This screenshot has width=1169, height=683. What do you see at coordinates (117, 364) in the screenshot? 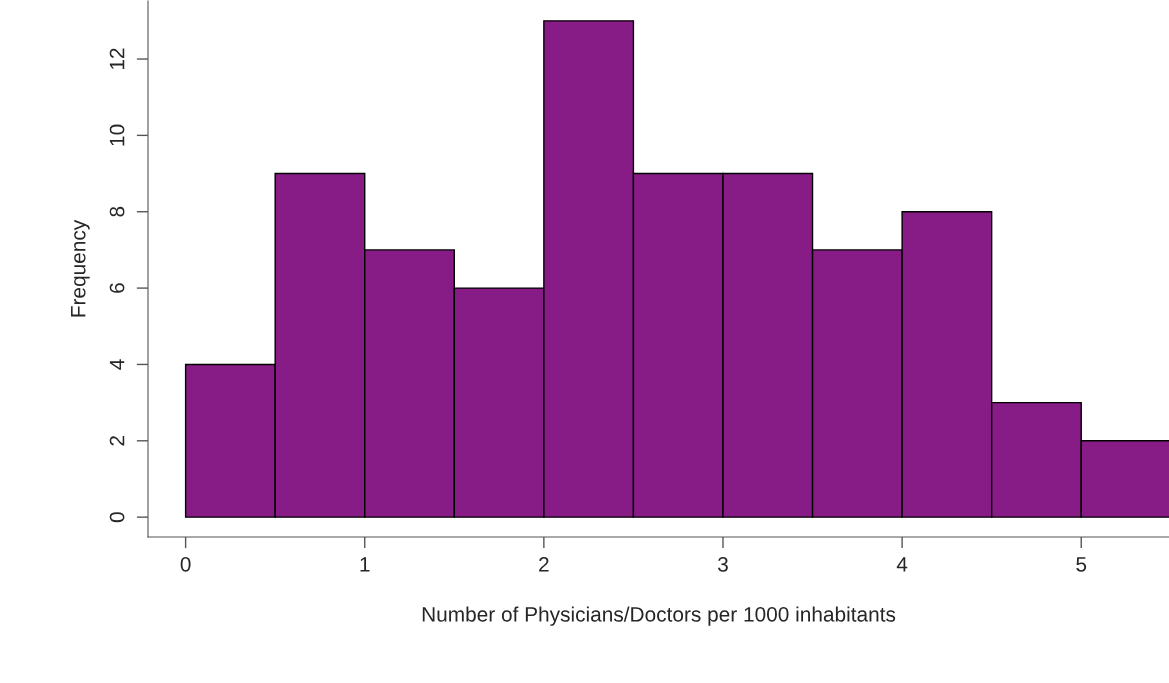
I see `y-tick-label: 4` at bounding box center [117, 364].